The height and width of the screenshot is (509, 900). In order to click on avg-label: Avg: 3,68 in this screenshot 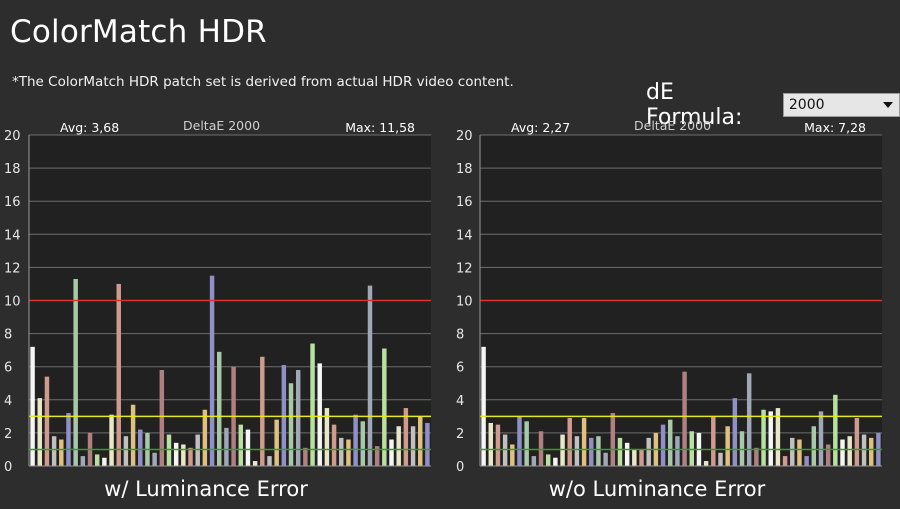, I will do `click(89, 127)`.